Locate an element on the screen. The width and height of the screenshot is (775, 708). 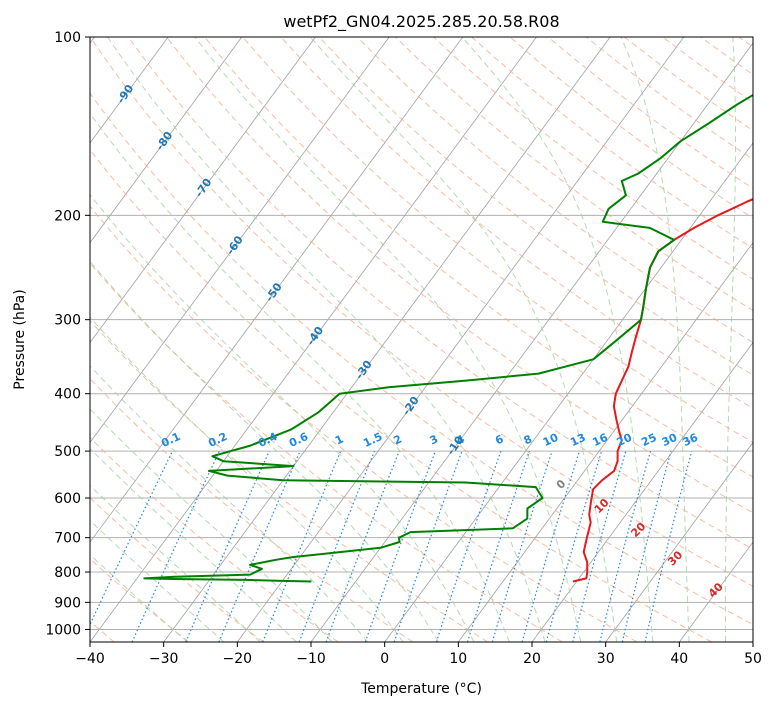
x-tick-label: 20 is located at coordinates (532, 659).